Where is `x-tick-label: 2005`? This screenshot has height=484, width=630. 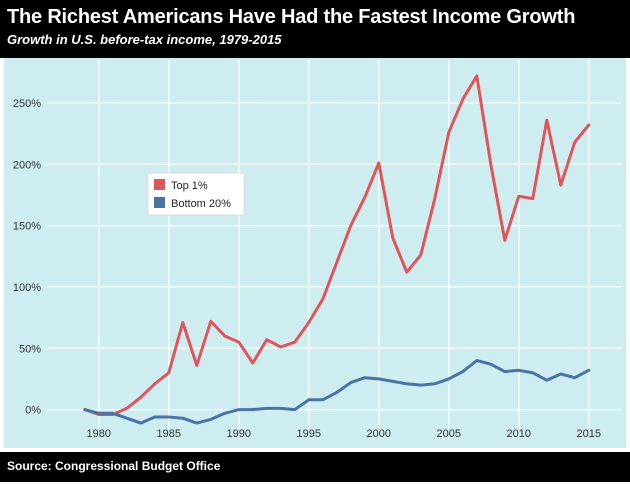
x-tick-label: 2005 is located at coordinates (449, 434).